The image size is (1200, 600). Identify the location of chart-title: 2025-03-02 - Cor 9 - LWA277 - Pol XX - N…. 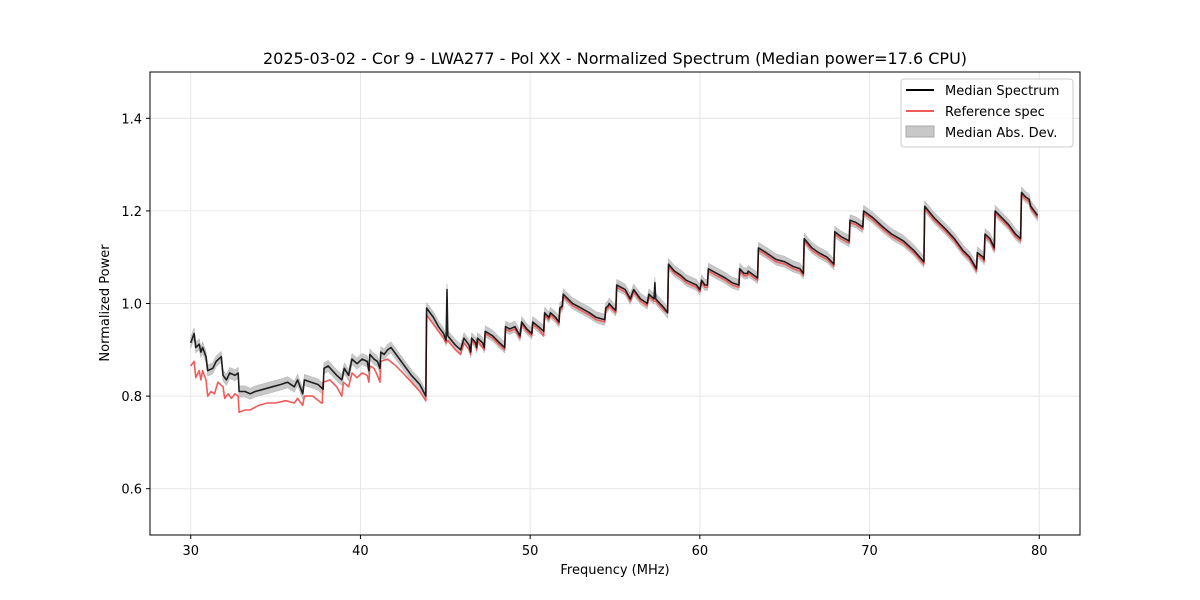
(615, 58).